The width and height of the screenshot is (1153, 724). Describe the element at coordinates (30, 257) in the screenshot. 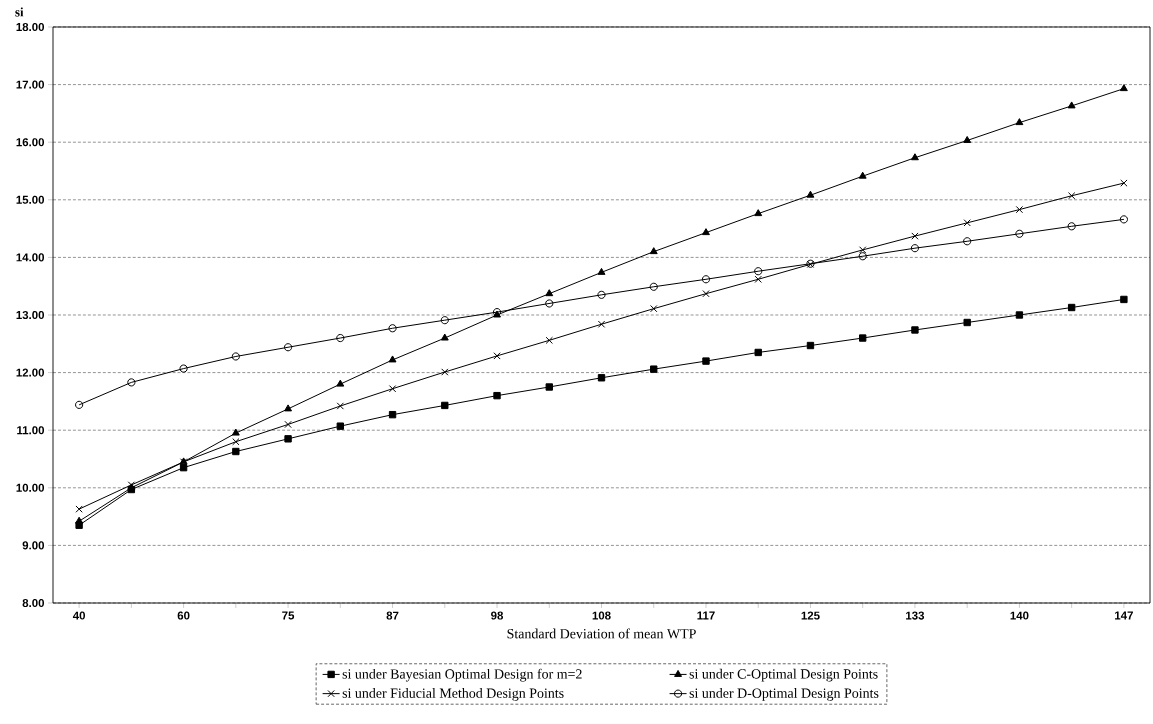

I see `y-tick-label: 14.00` at that location.